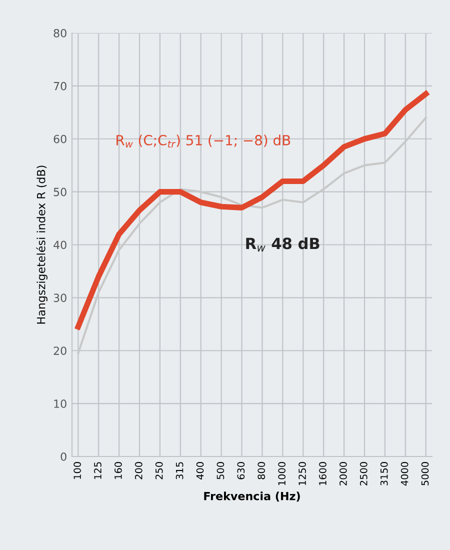  Describe the element at coordinates (159, 471) in the screenshot. I see `x-tick-label: 250` at that location.